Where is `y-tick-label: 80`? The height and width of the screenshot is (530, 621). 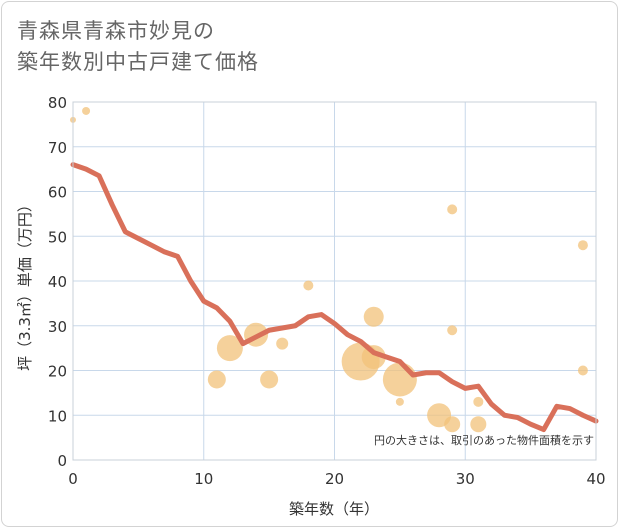
y-tick-label: 80 is located at coordinates (57, 103).